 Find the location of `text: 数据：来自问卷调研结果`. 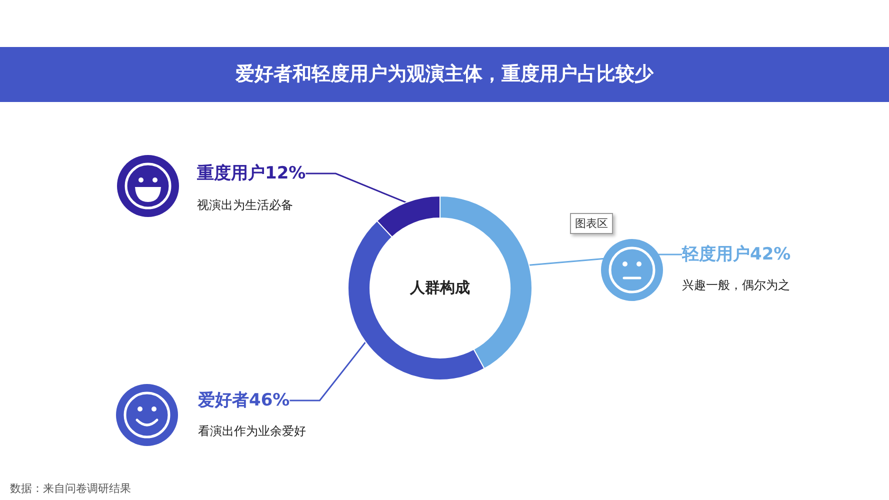

text: 数据：来自问卷调研结果 is located at coordinates (70, 488).